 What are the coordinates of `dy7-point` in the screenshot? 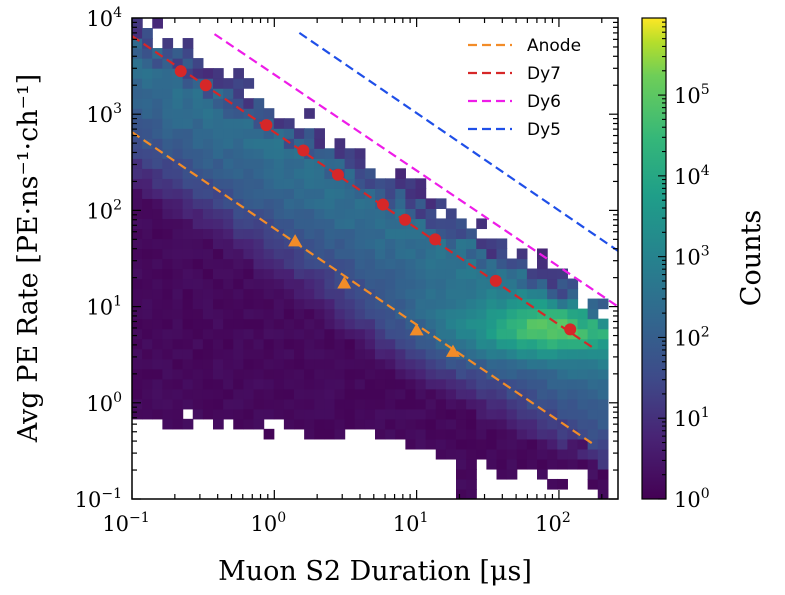 It's located at (205, 85).